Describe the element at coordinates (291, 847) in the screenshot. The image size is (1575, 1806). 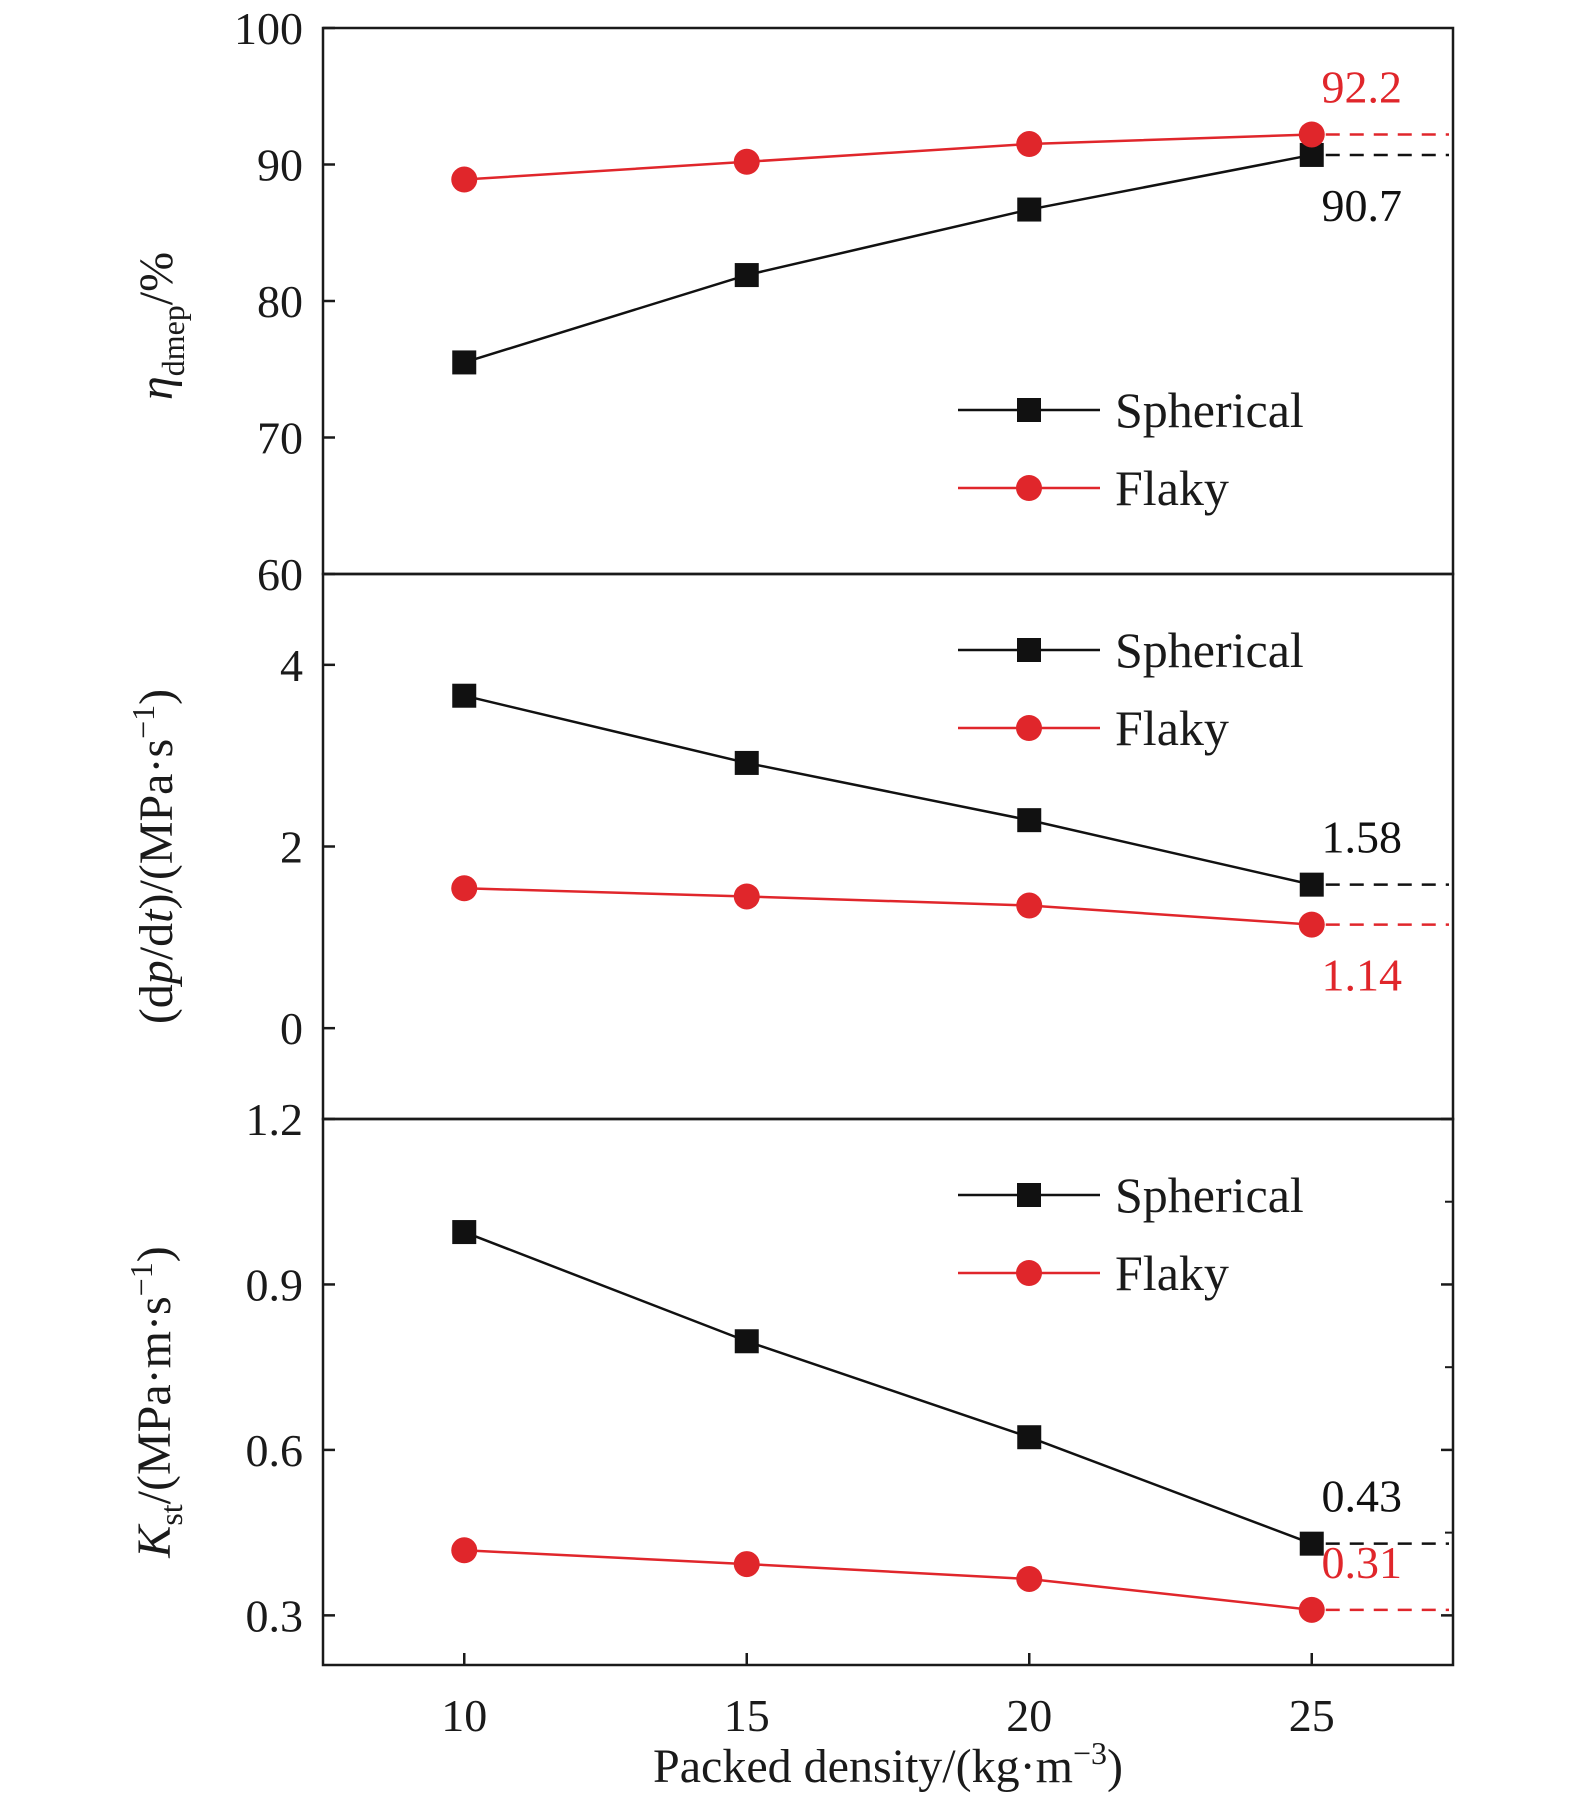
I see `y-tick-label: 2` at that location.